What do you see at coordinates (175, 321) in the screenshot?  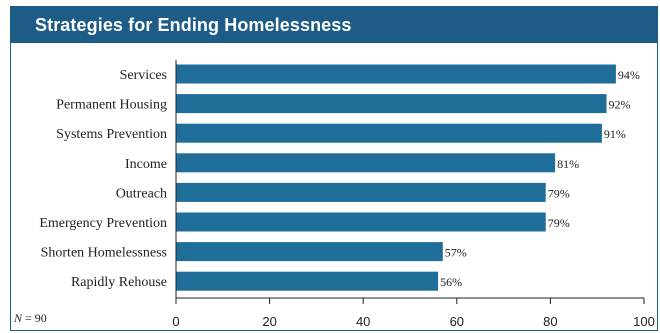 I see `x-tick-label-0: 0` at bounding box center [175, 321].